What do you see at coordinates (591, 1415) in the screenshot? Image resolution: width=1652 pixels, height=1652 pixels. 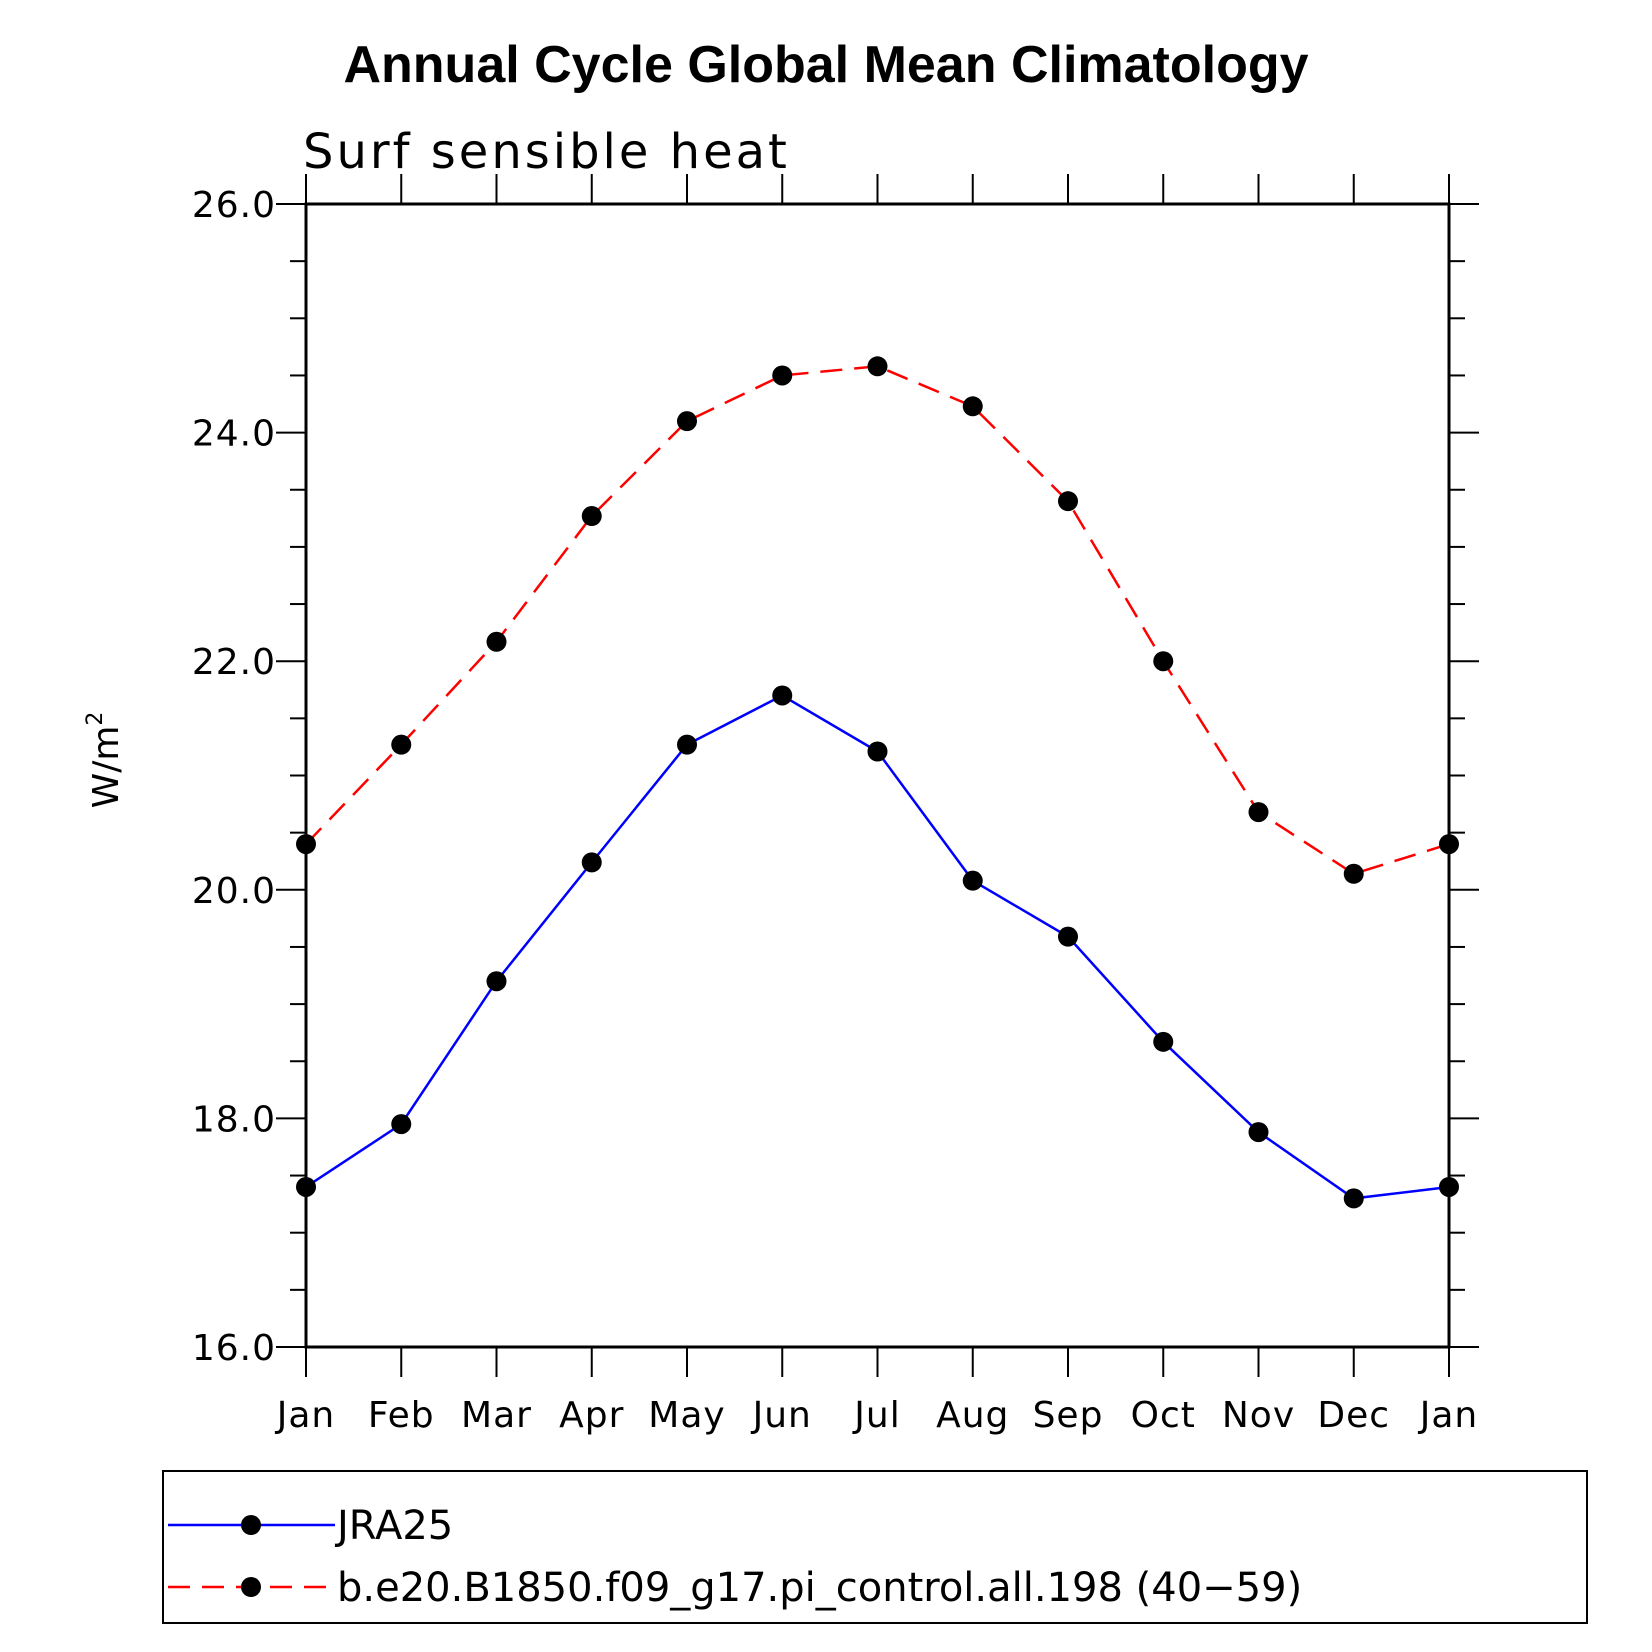 I see `x-tick-label: Apr` at bounding box center [591, 1415].